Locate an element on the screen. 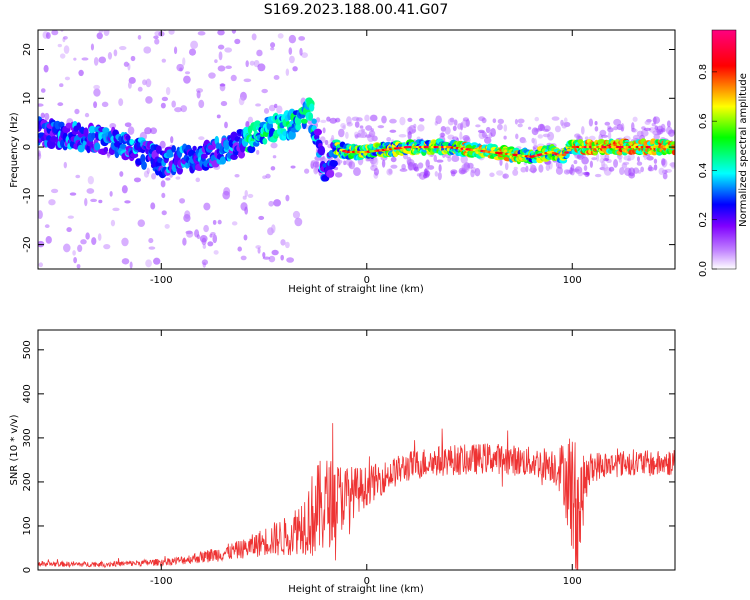 The height and width of the screenshot is (600, 750). snr-ytick-label: 300 is located at coordinates (27, 437).